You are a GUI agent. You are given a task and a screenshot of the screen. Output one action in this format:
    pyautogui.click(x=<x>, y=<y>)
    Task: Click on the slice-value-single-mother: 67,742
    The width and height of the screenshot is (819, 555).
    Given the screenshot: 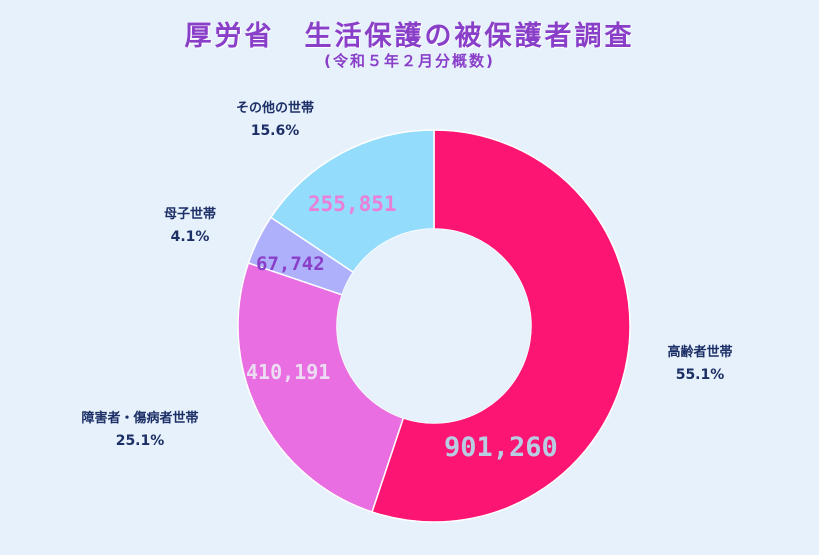 What is the action you would take?
    pyautogui.click(x=290, y=264)
    